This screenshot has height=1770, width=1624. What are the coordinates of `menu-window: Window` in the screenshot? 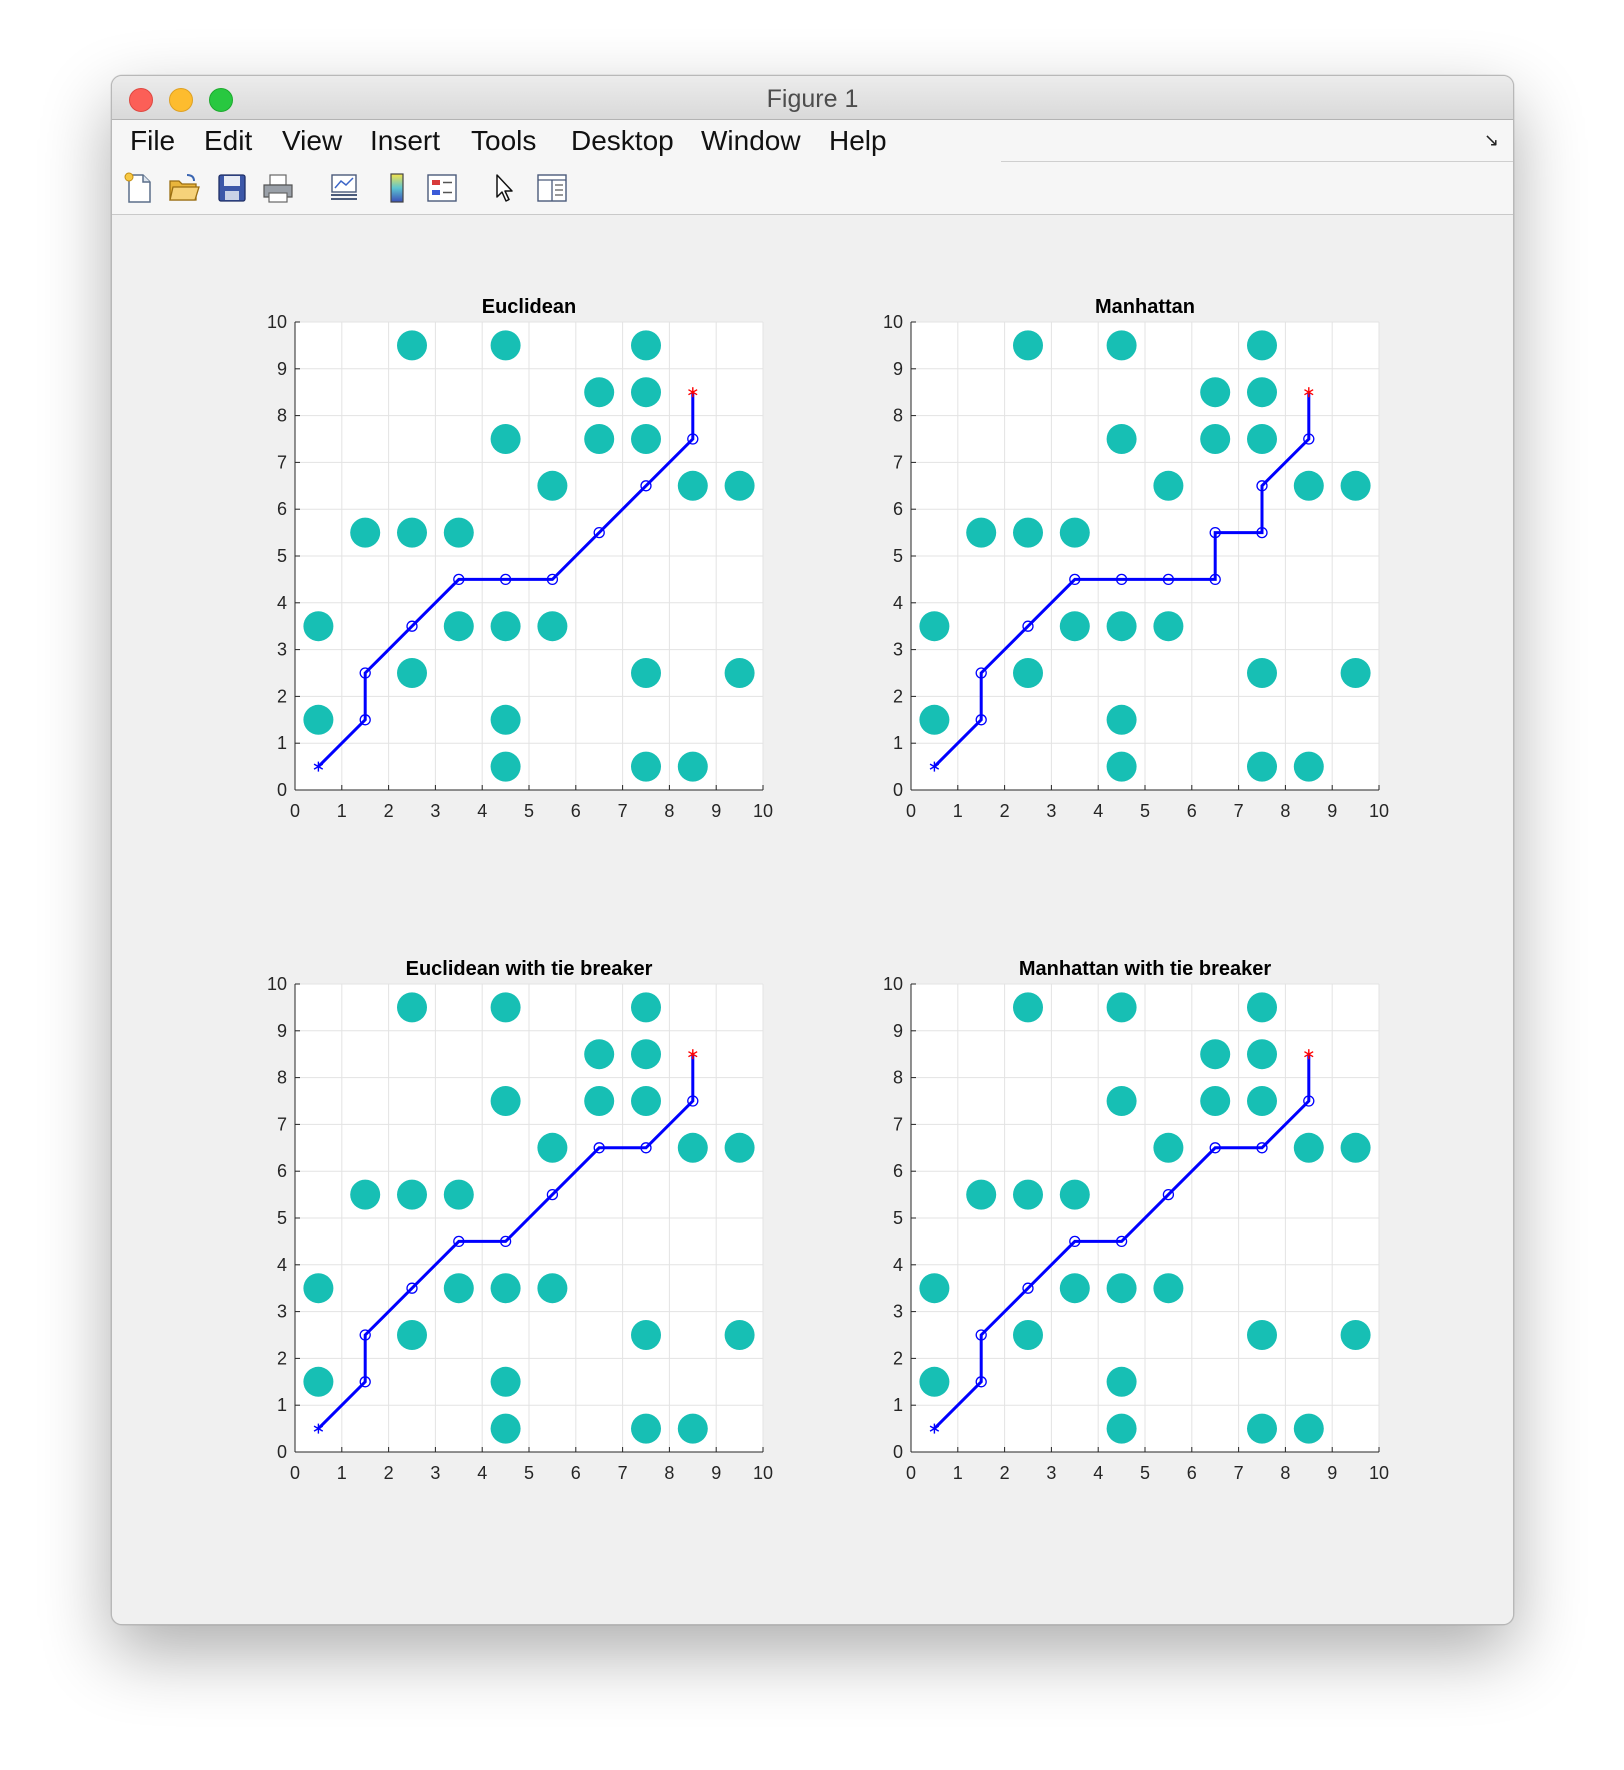 It's located at (751, 140).